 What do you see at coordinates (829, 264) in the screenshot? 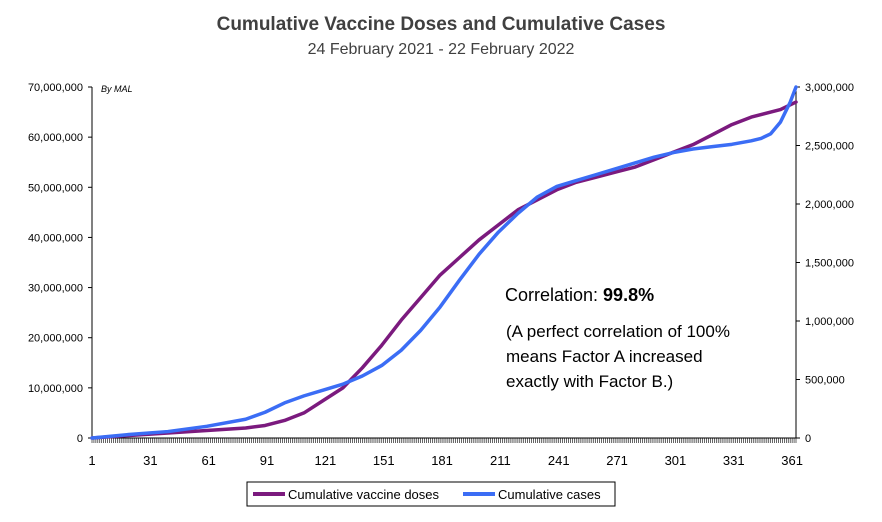
I see `right-tick-label: 1,500,000` at bounding box center [829, 264].